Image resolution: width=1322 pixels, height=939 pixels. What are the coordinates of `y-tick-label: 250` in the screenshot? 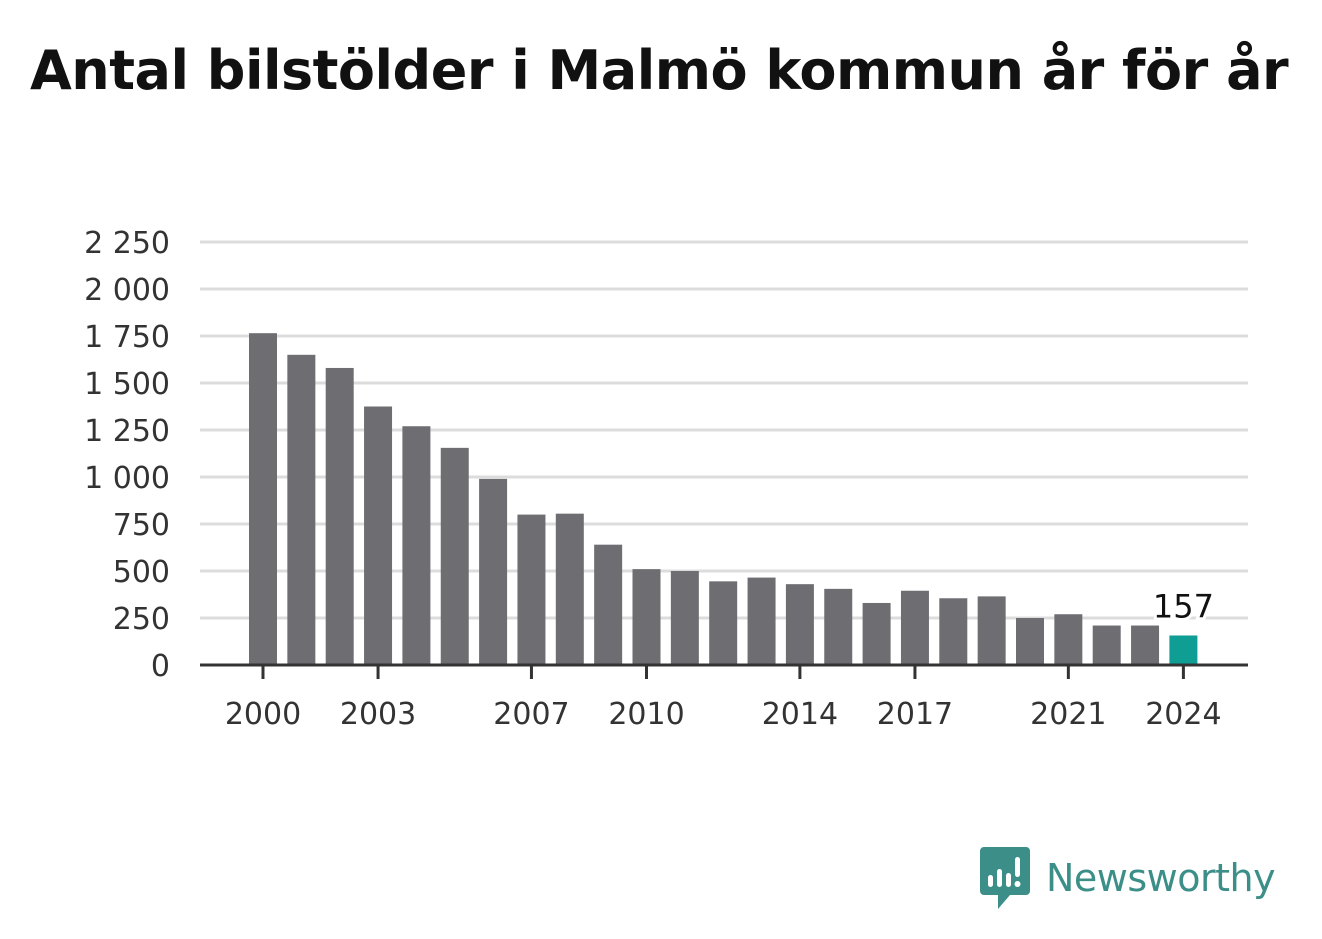 It's located at (141, 619).